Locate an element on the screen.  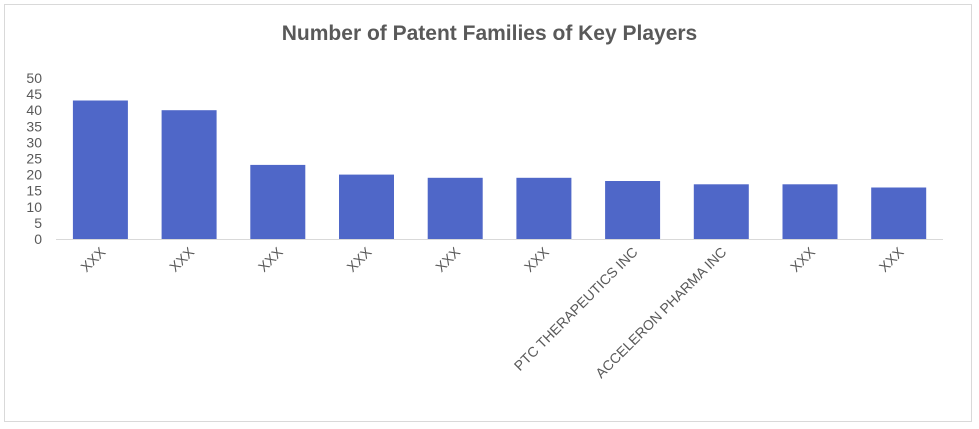
y-tick-label: 20 is located at coordinates (34, 175).